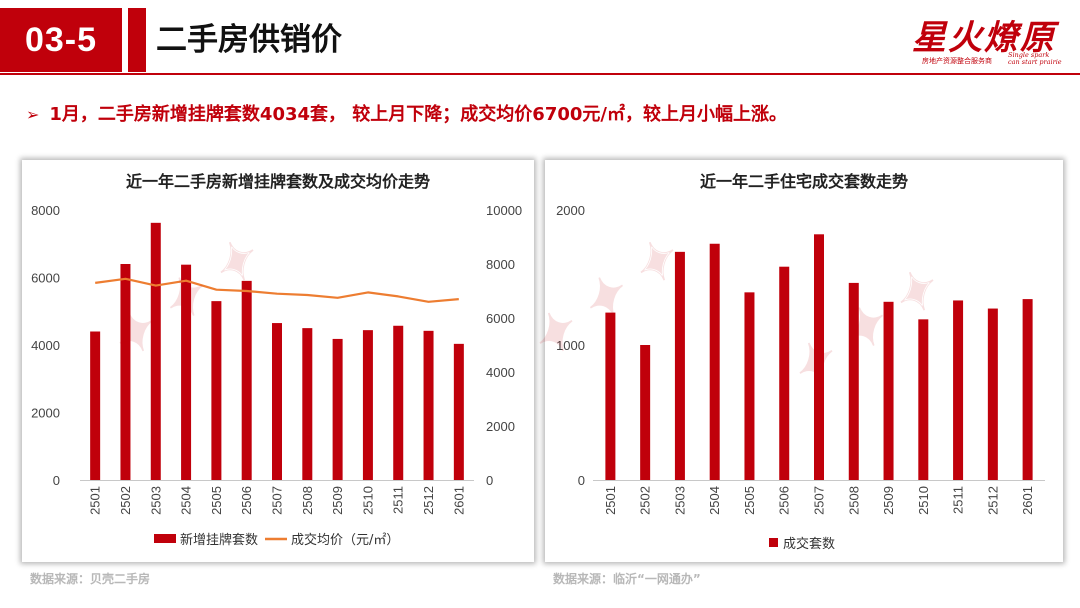 This screenshot has height=608, width=1080. Describe the element at coordinates (137, 40) in the screenshot. I see `section-accent-bar` at that location.